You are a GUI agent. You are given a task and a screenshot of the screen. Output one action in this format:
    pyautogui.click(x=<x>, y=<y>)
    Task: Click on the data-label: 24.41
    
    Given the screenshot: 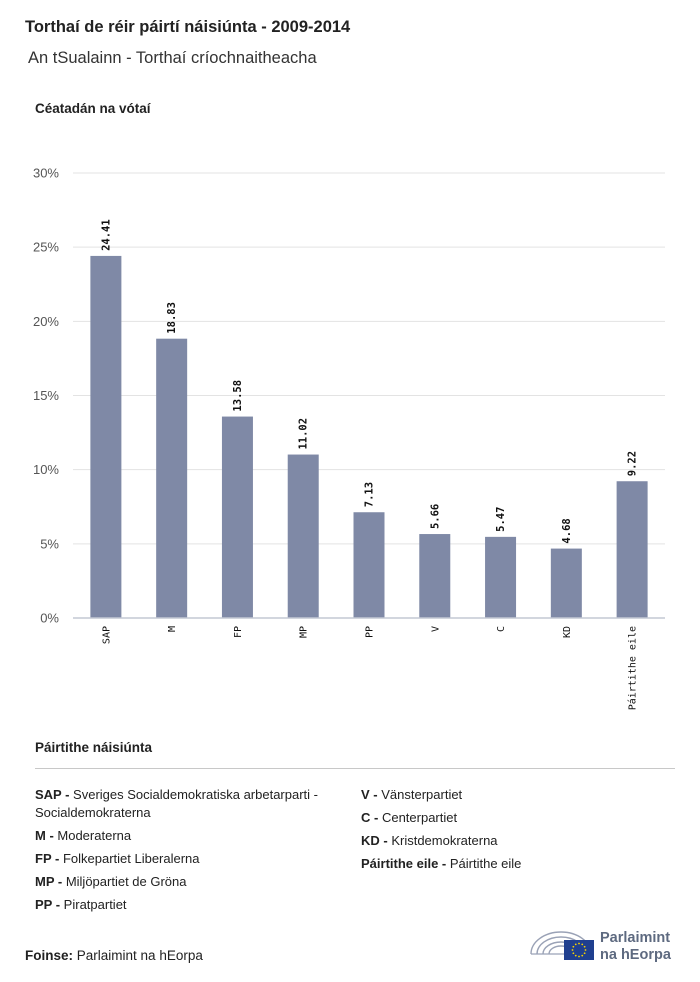 What is the action you would take?
    pyautogui.click(x=106, y=235)
    